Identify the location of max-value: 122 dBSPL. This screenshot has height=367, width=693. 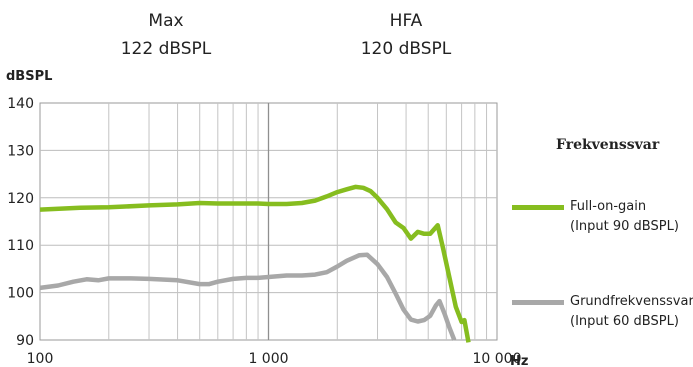
(166, 49).